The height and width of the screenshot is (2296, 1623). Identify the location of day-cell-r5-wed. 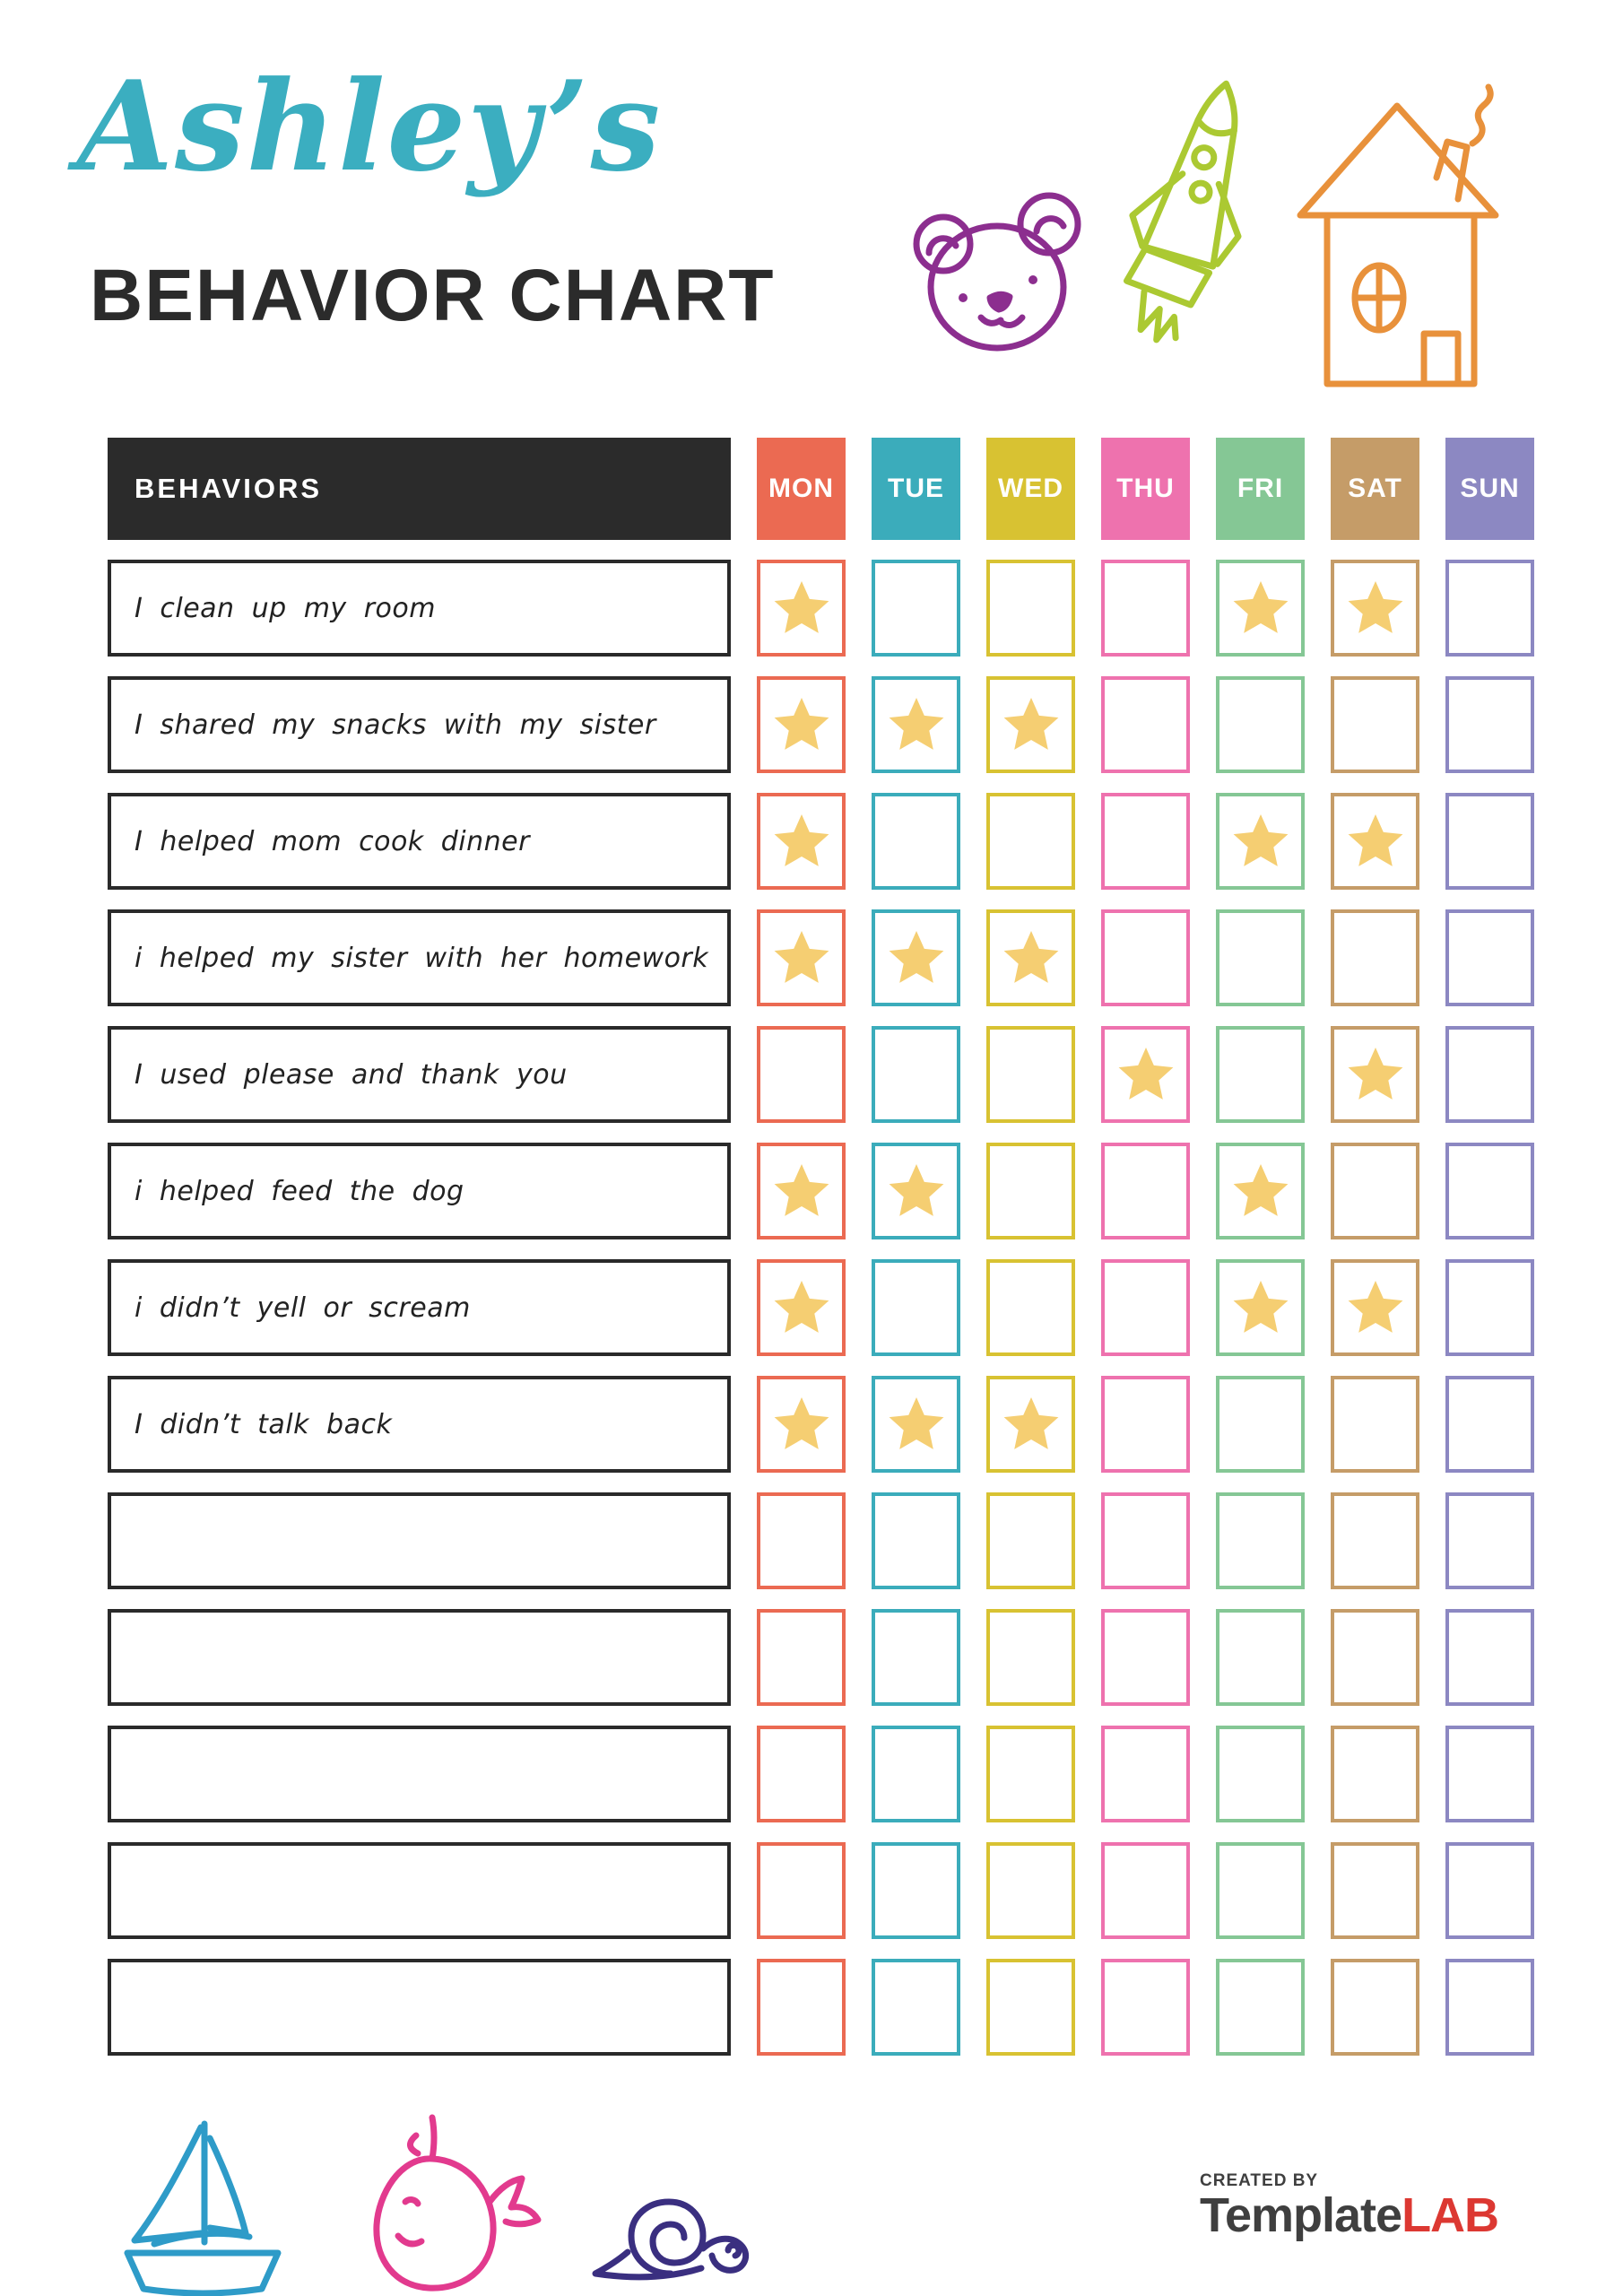
(1030, 1074).